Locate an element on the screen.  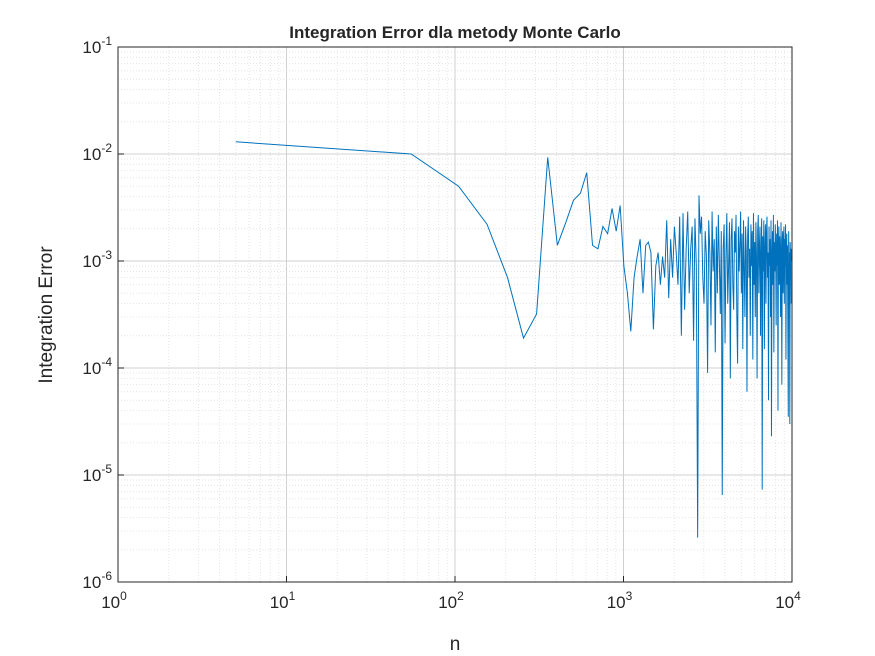
y-tick-label: 10⁻³ is located at coordinates (97, 259).